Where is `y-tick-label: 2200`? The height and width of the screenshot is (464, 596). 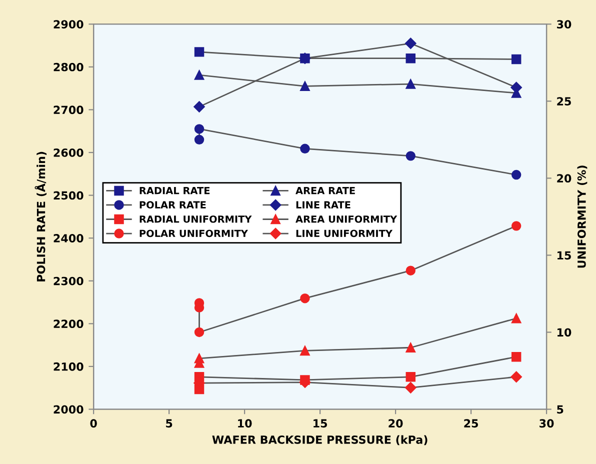 y-tick-label: 2200 is located at coordinates (69, 324).